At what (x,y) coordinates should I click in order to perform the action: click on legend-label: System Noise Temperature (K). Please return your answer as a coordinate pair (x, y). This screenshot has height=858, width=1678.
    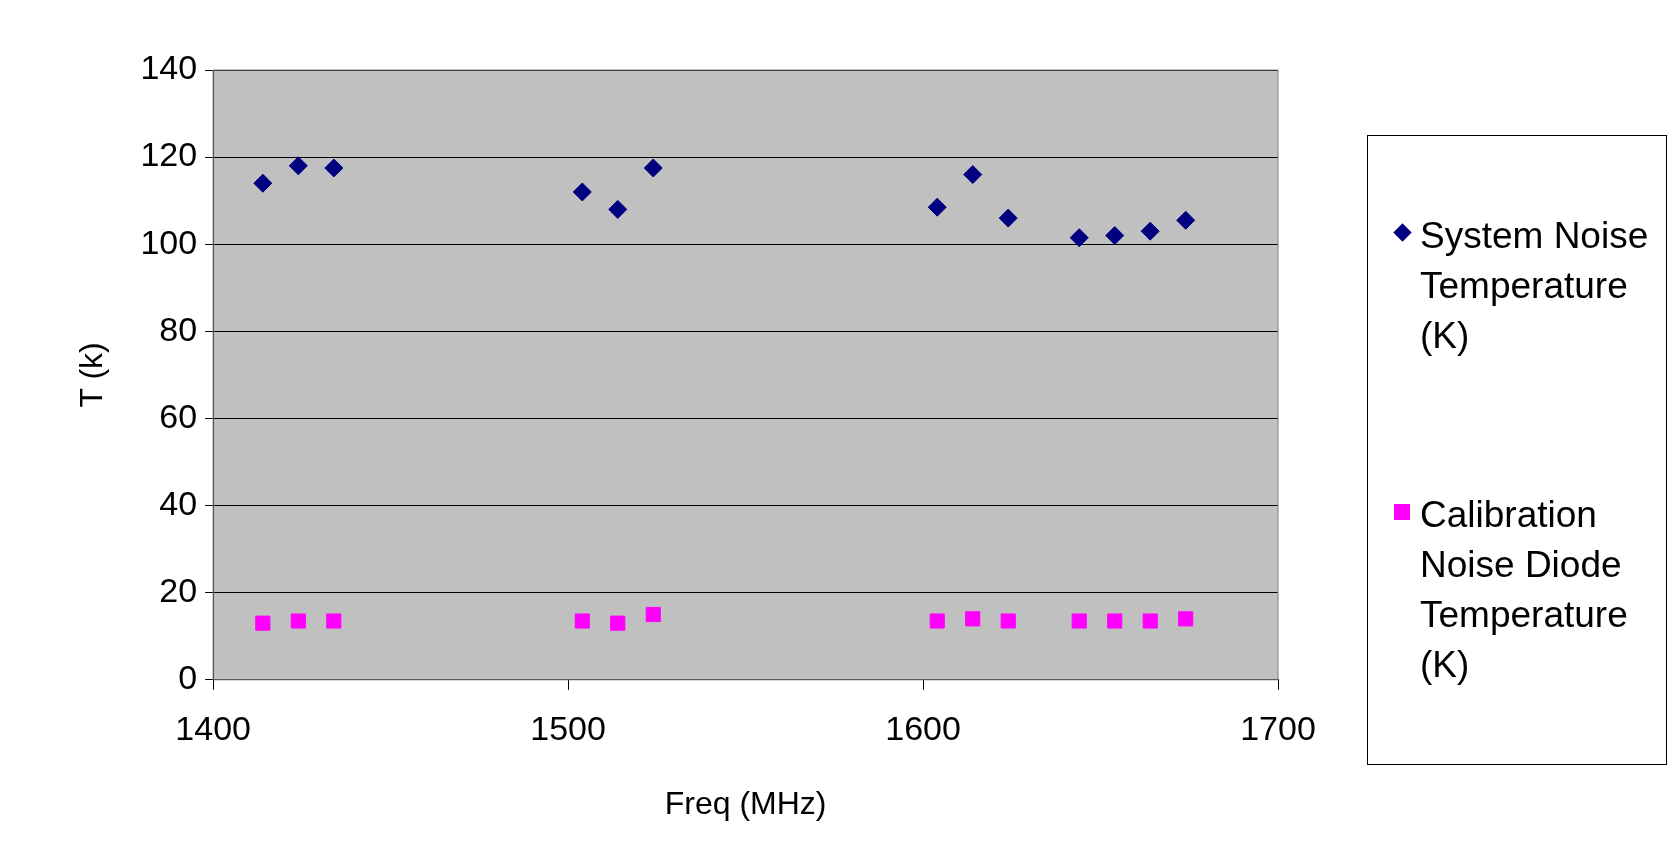
    Looking at the image, I should click on (1535, 285).